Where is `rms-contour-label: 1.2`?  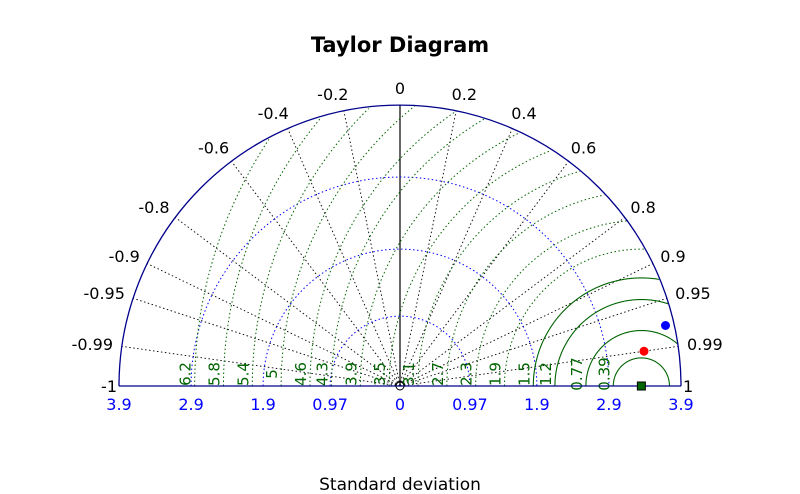
rms-contour-label: 1.2 is located at coordinates (546, 374).